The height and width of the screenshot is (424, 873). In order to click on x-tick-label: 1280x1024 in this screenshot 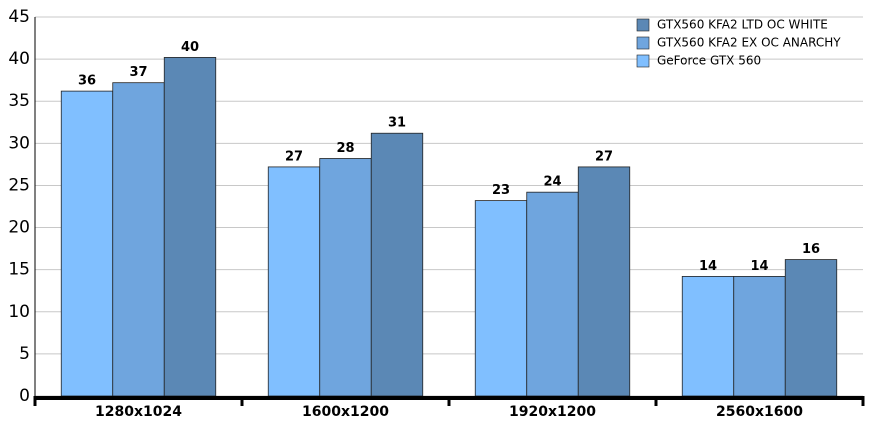, I will do `click(138, 412)`.